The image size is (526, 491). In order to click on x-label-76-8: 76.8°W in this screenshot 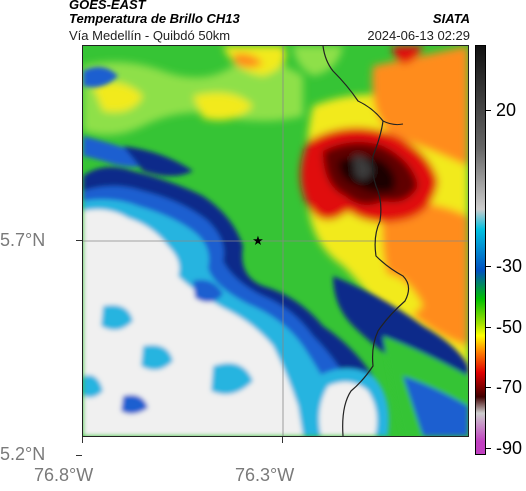, I will do `click(64, 475)`.